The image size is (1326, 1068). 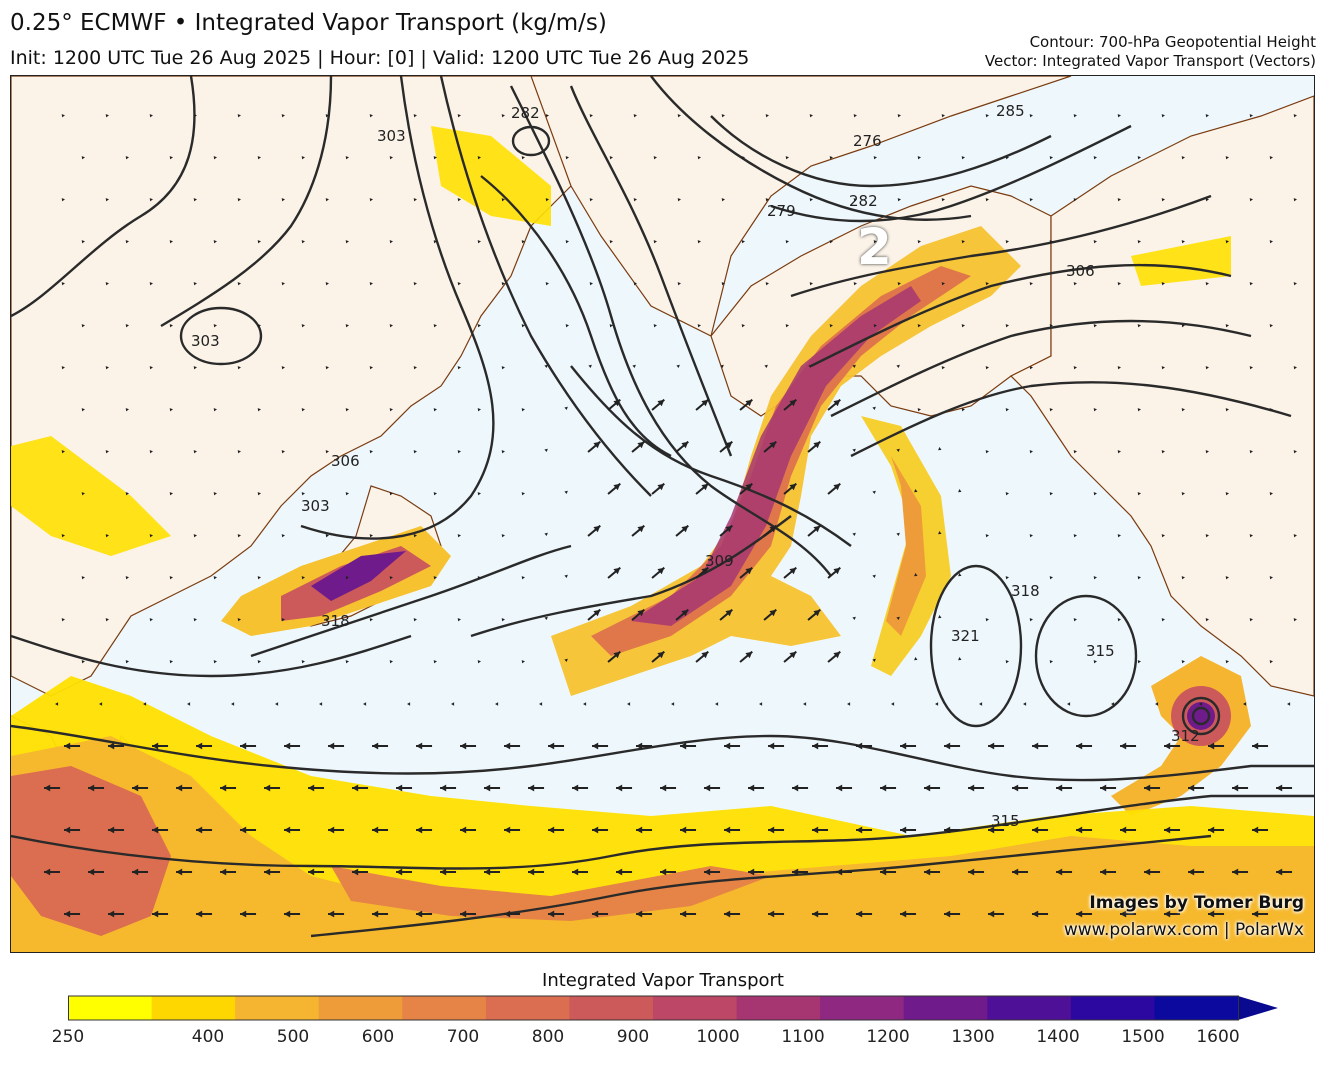 I want to click on colorbar-tick-label: 1500, so click(x=1143, y=1037).